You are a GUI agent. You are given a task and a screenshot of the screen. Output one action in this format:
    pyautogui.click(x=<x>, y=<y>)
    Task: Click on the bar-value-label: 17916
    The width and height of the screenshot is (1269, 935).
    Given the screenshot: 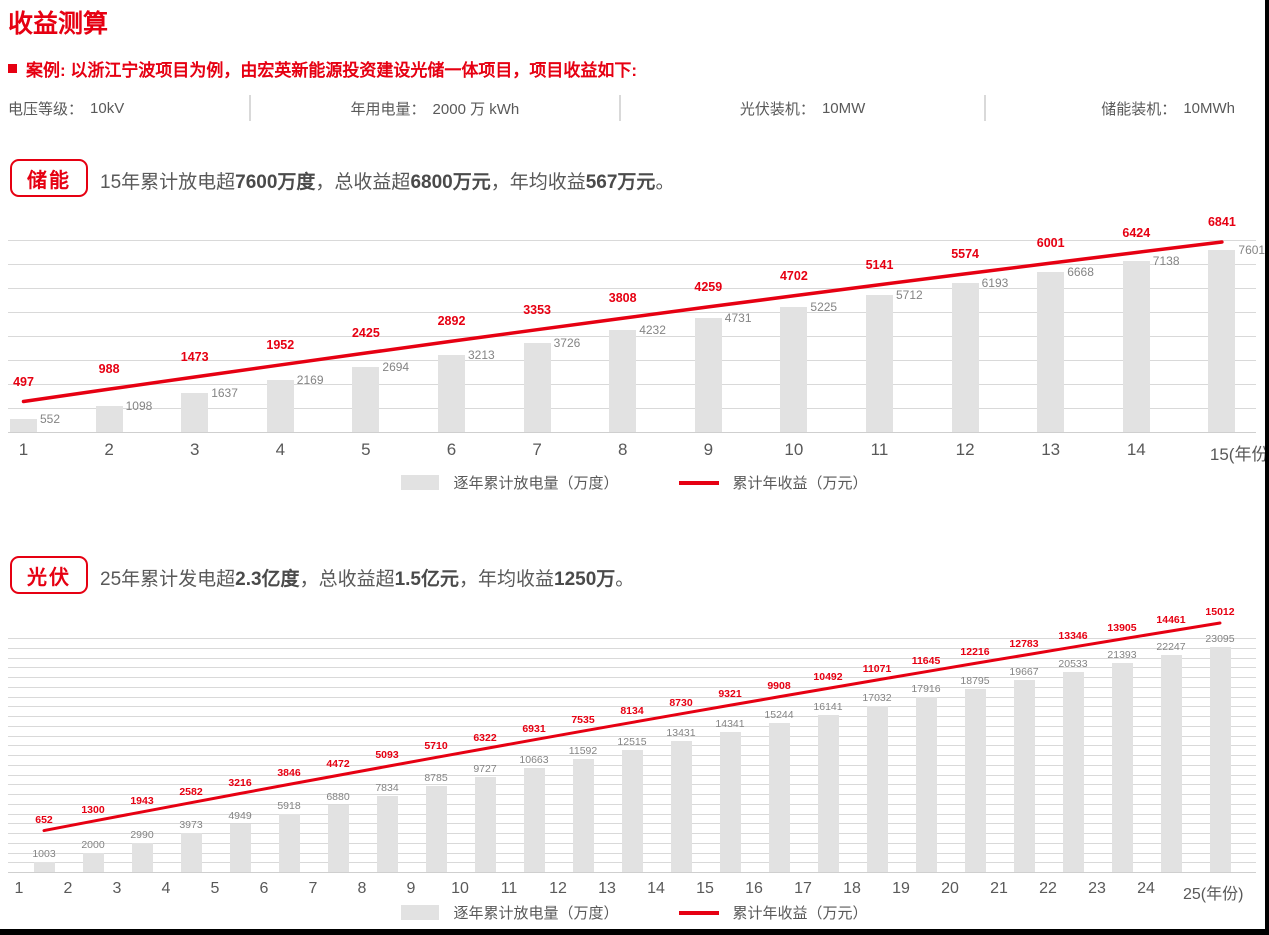 What is the action you would take?
    pyautogui.click(x=926, y=689)
    